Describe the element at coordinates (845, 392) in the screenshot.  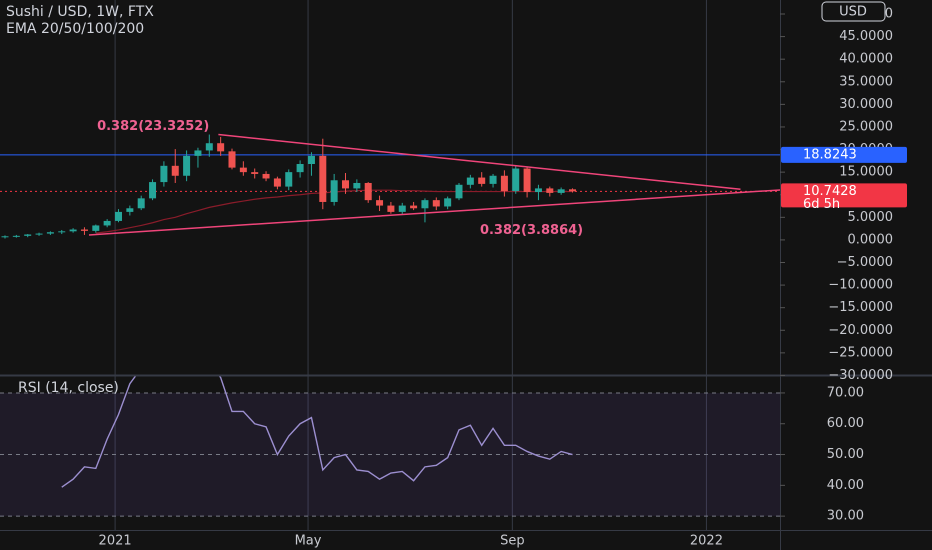
I see `y-tick-label: 70.00` at that location.